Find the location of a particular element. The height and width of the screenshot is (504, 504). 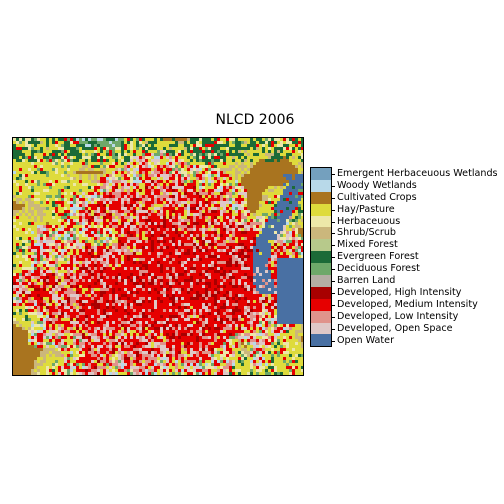

legend-color-bar is located at coordinates (321, 257).